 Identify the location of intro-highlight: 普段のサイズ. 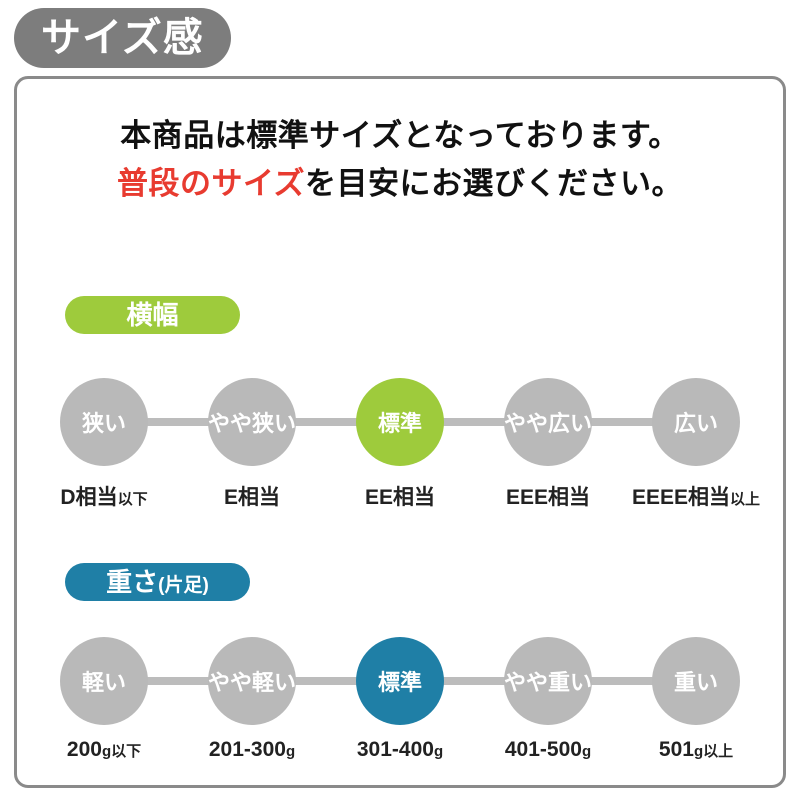
(211, 183).